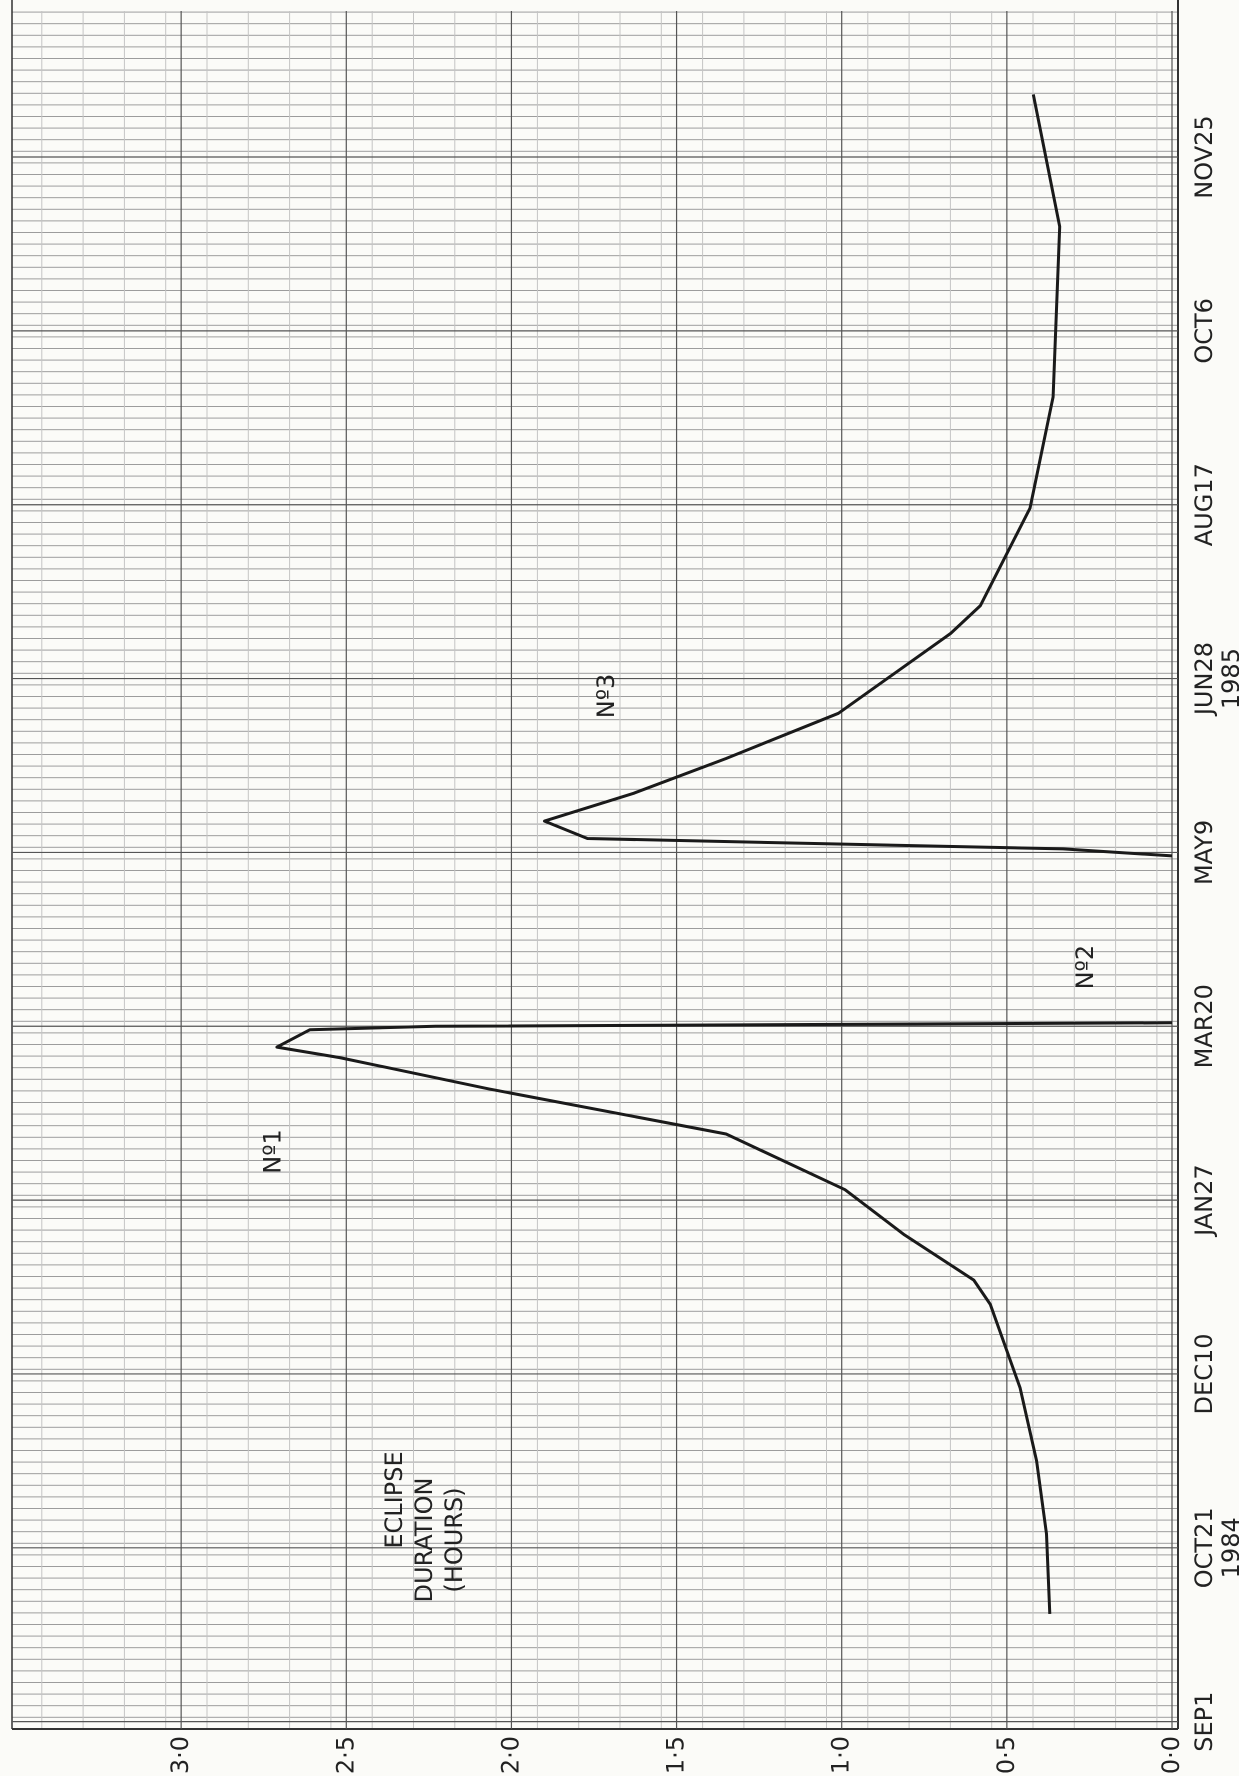  I want to click on x-tick-label: SEP1, so click(1204, 1722).